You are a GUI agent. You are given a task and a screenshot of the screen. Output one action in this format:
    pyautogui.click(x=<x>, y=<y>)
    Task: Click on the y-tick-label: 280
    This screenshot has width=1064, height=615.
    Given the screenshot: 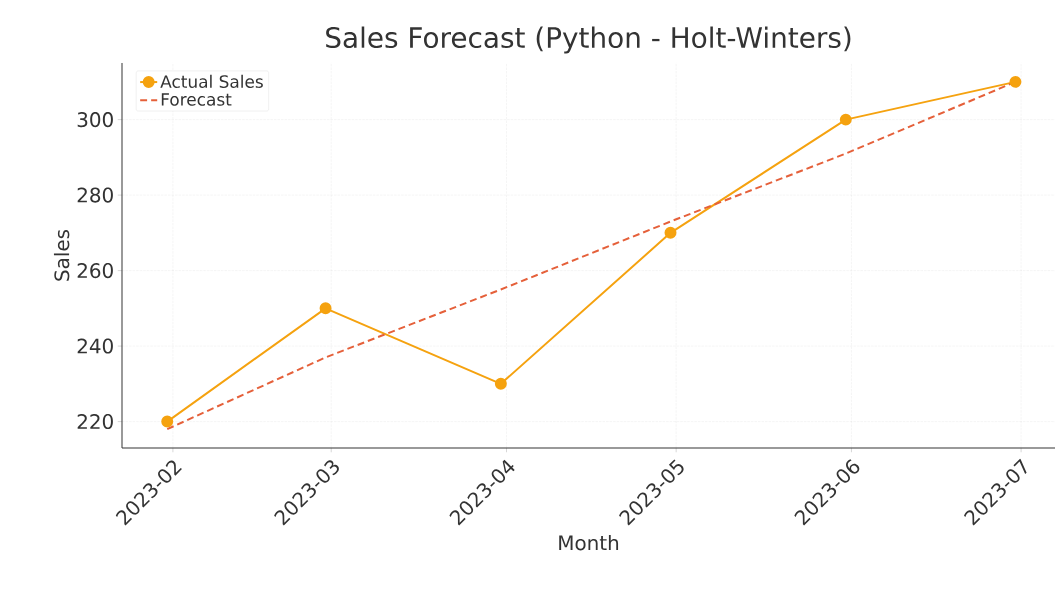 What is the action you would take?
    pyautogui.click(x=95, y=195)
    